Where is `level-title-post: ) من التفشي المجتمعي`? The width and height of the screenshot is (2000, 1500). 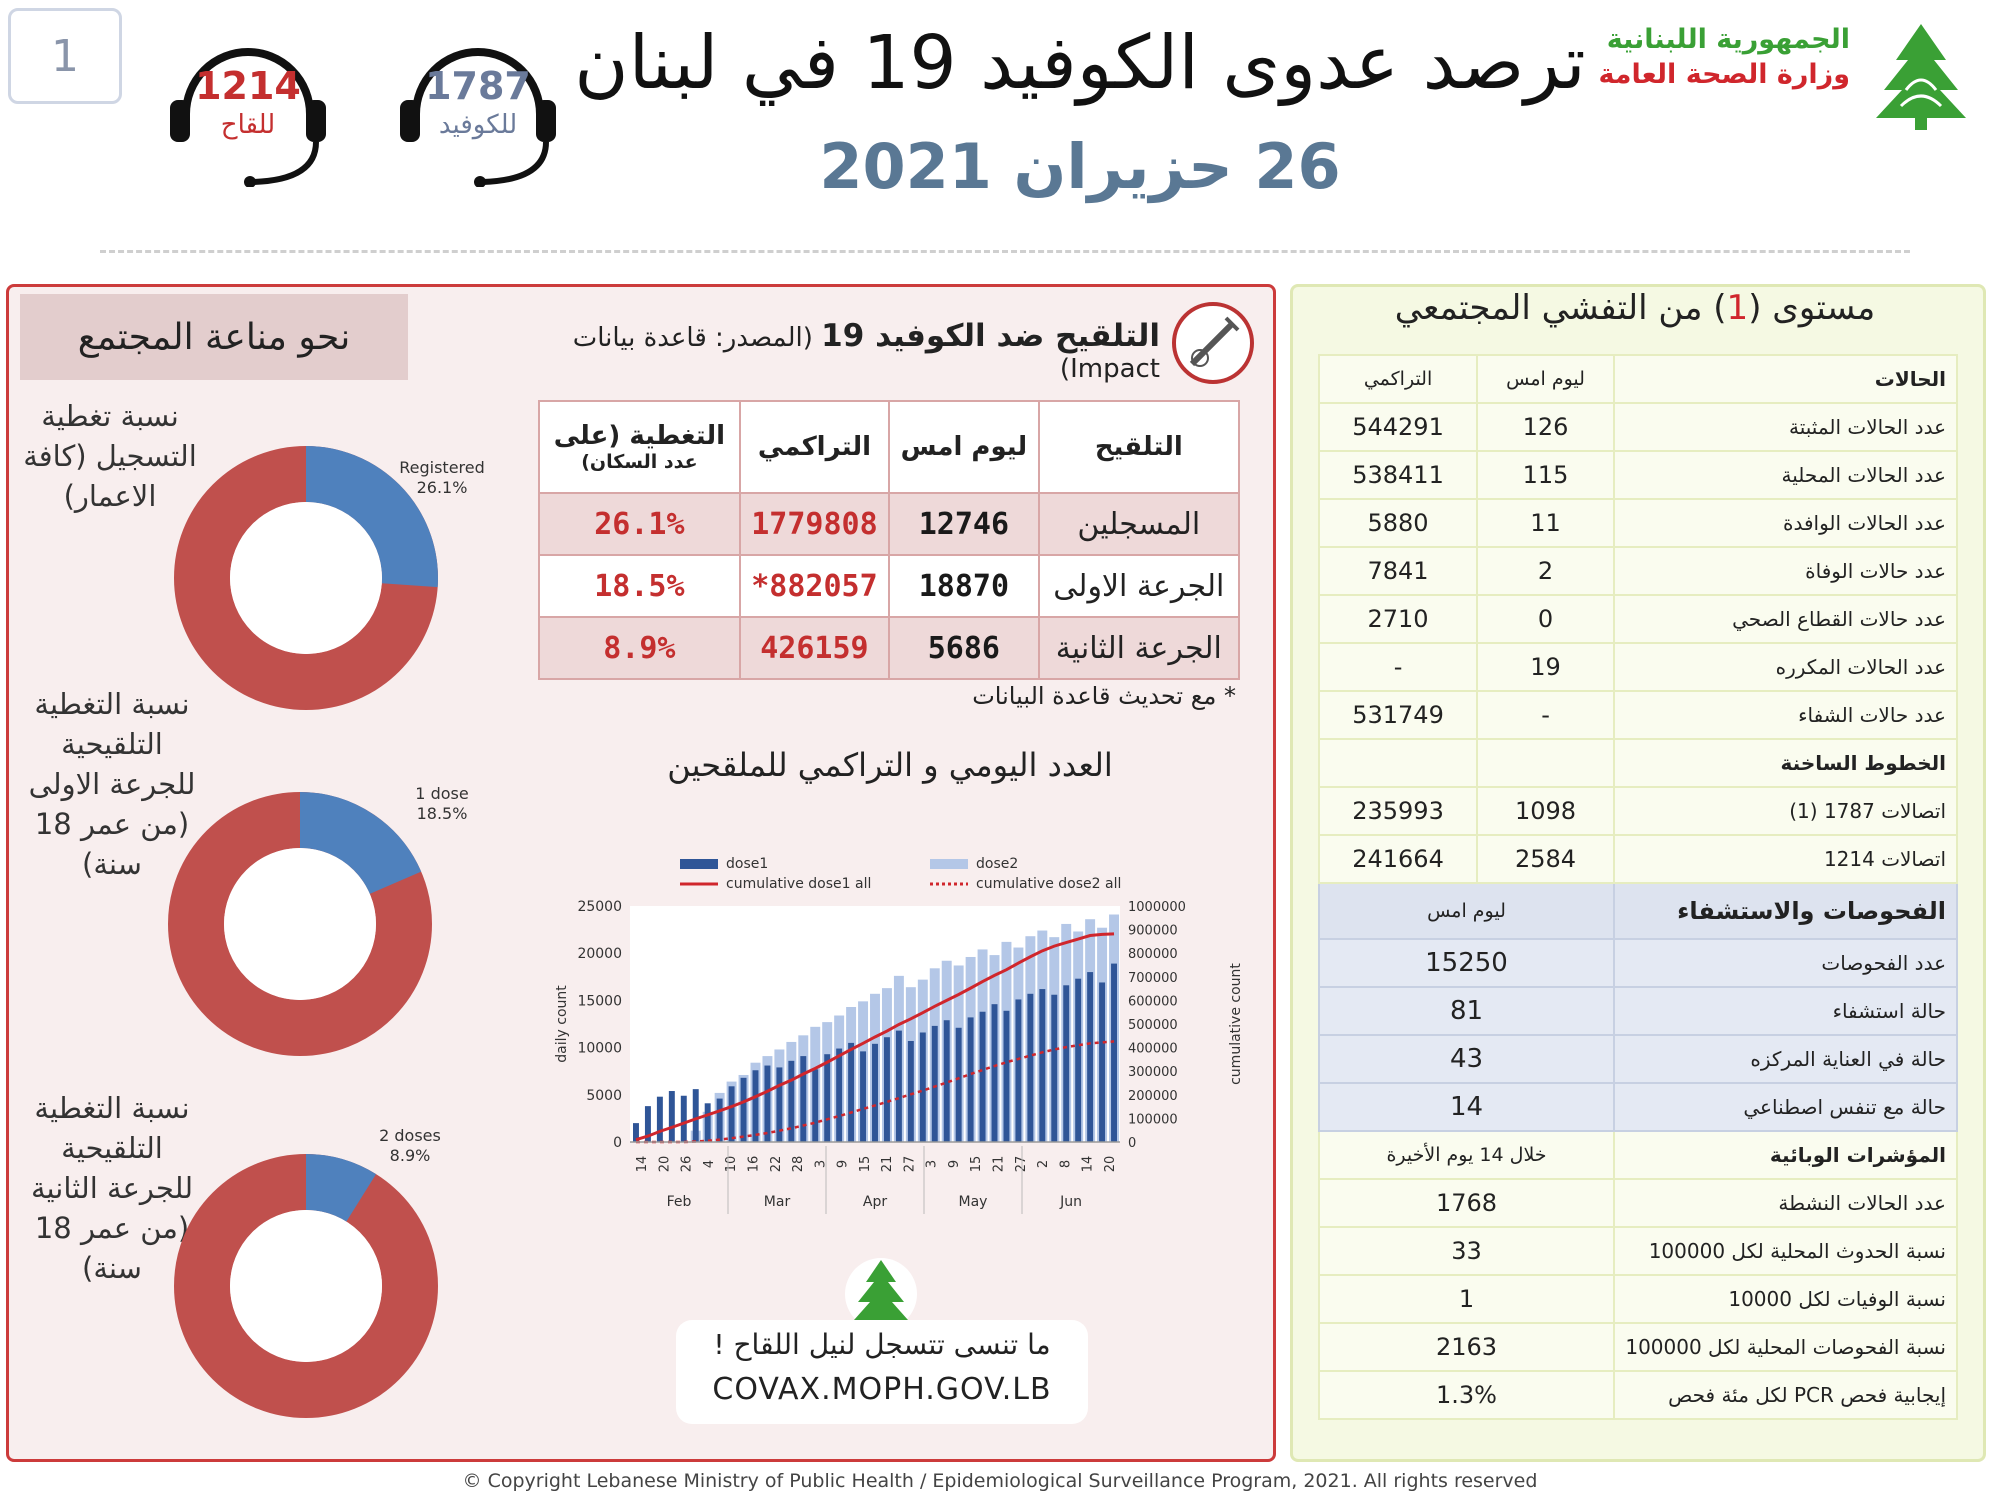
level-title-post: ) من التفشي المجتمعي is located at coordinates (1560, 308).